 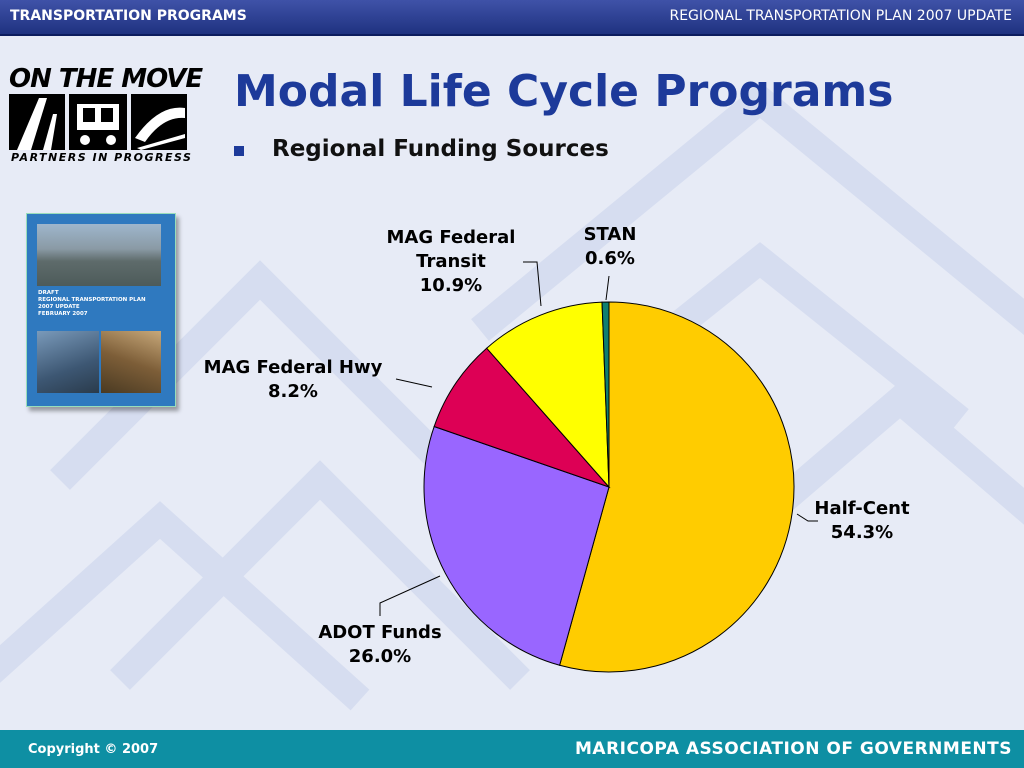 What do you see at coordinates (102, 157) in the screenshot?
I see `logo-tagline: PARTNERS IN PROGRESS` at bounding box center [102, 157].